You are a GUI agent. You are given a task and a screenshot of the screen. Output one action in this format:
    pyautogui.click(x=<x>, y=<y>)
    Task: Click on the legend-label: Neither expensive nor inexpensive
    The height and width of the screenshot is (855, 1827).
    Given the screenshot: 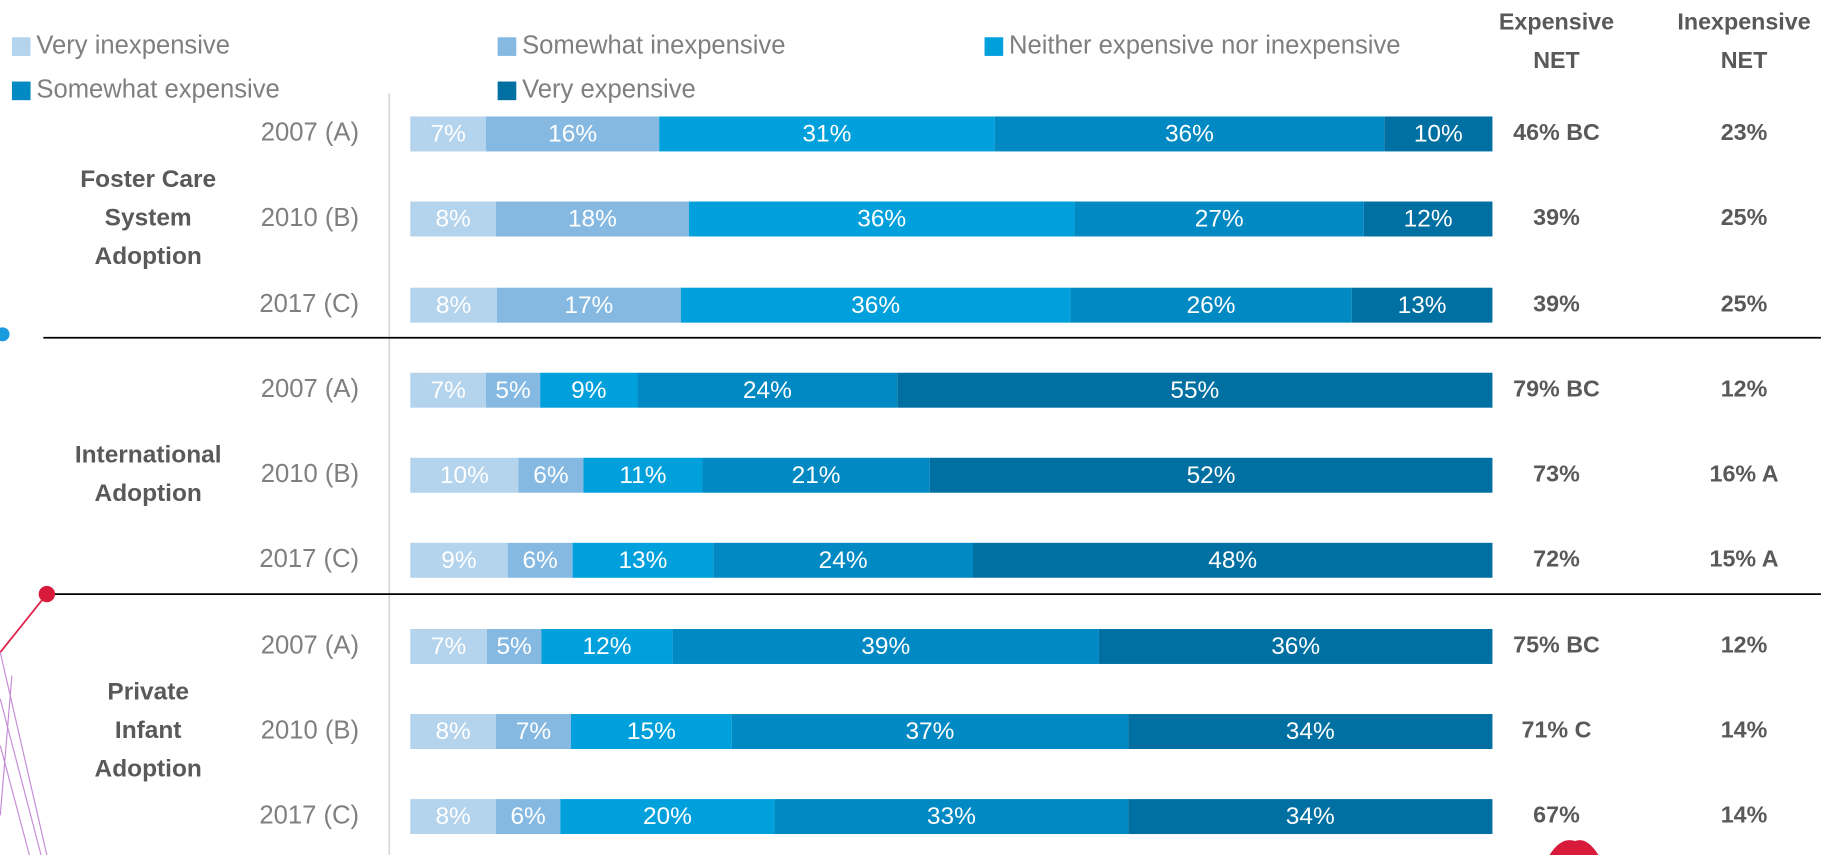 What is the action you would take?
    pyautogui.click(x=1204, y=45)
    